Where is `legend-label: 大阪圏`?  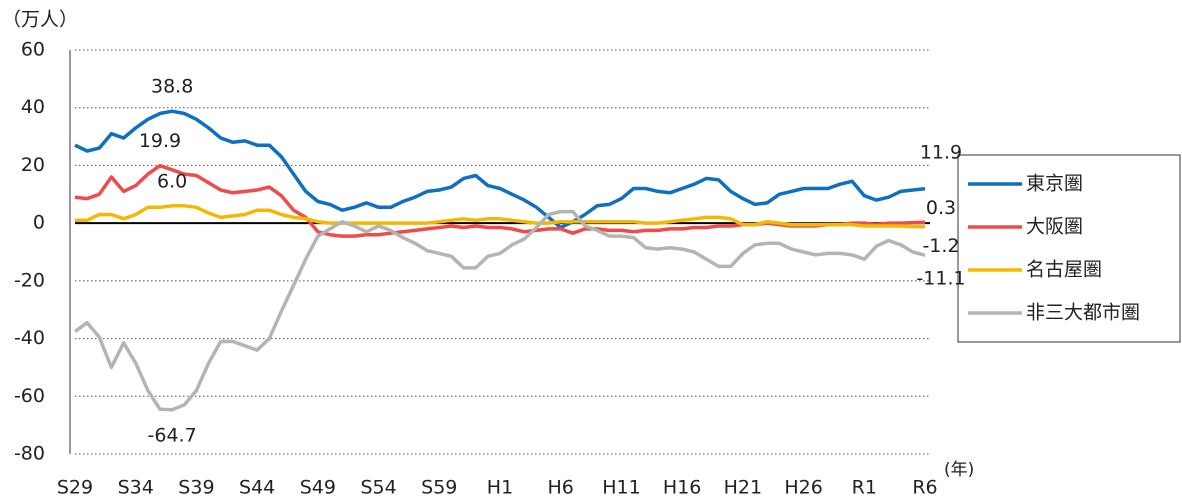
legend-label: 大阪圏 is located at coordinates (1054, 227).